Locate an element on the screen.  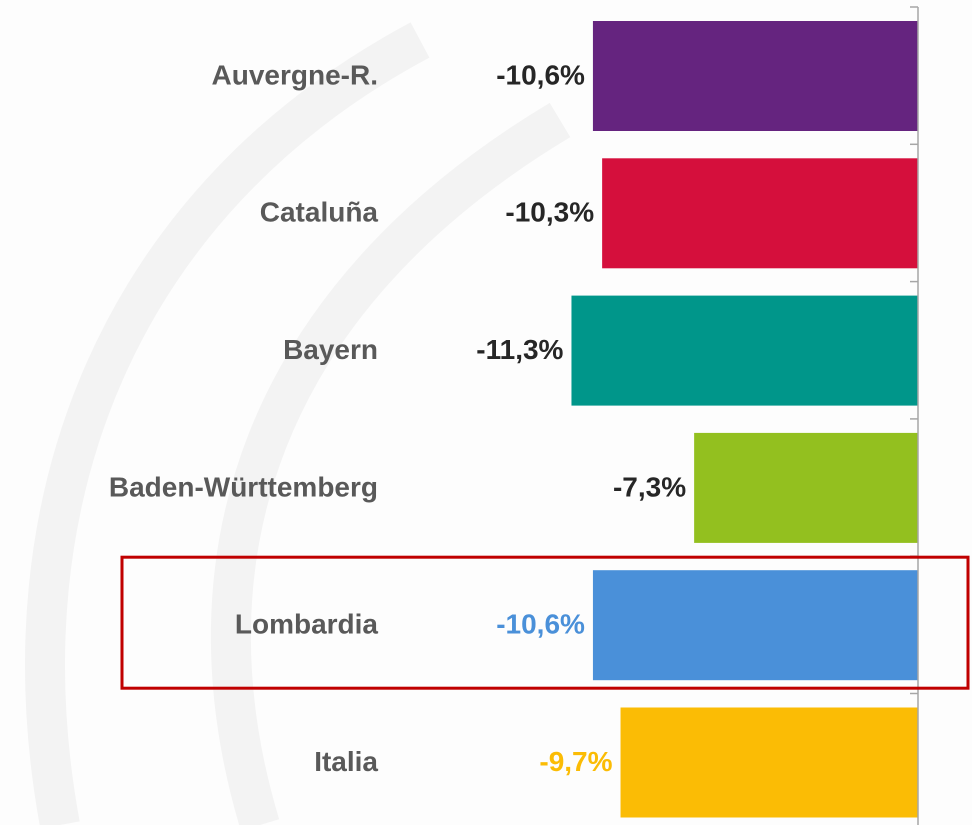
value-label: -10,3% is located at coordinates (549, 212).